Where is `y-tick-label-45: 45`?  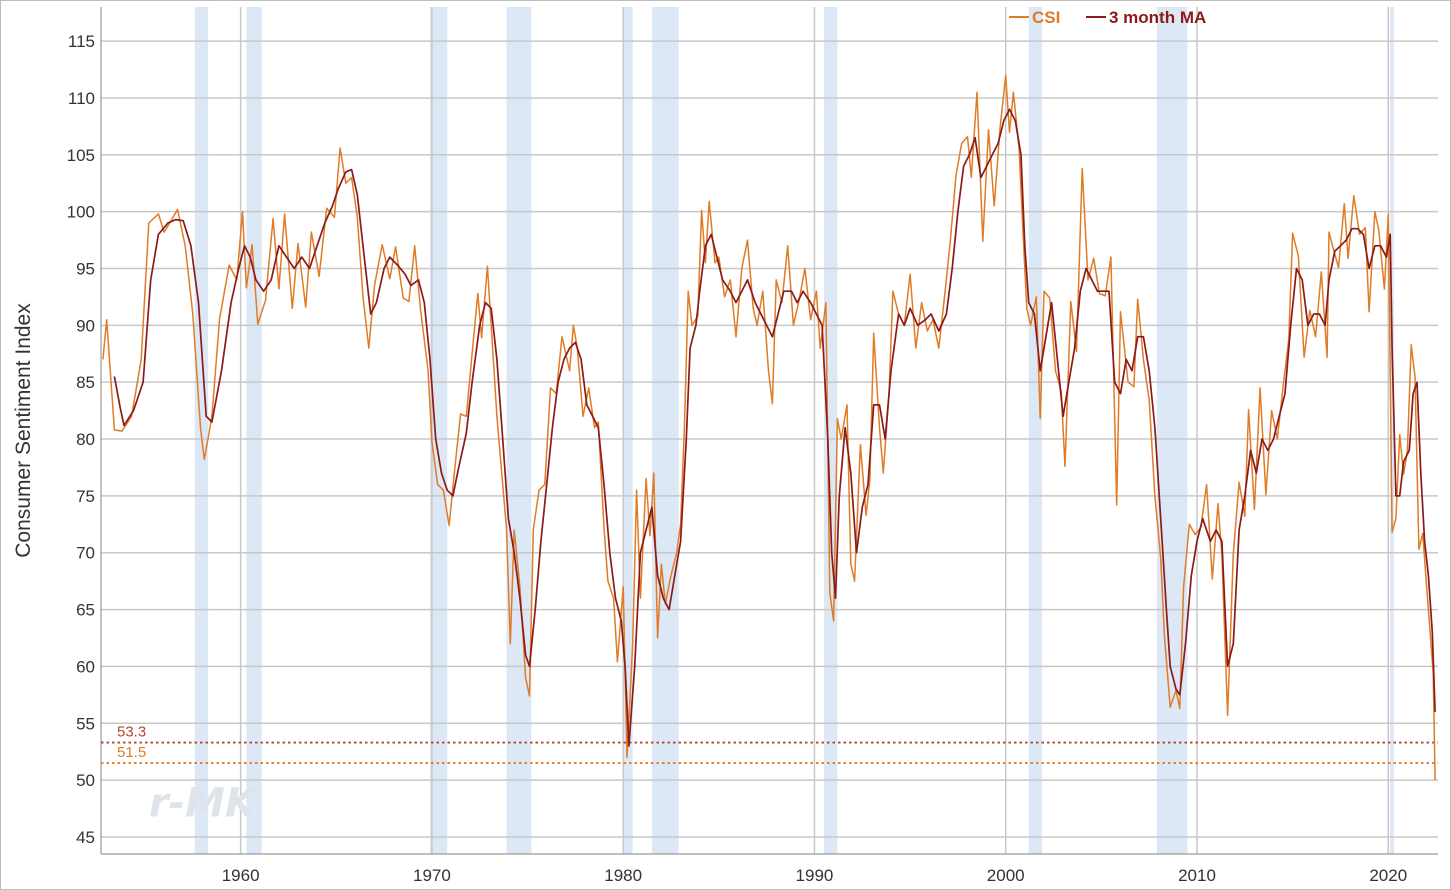 y-tick-label-45: 45 is located at coordinates (85, 837).